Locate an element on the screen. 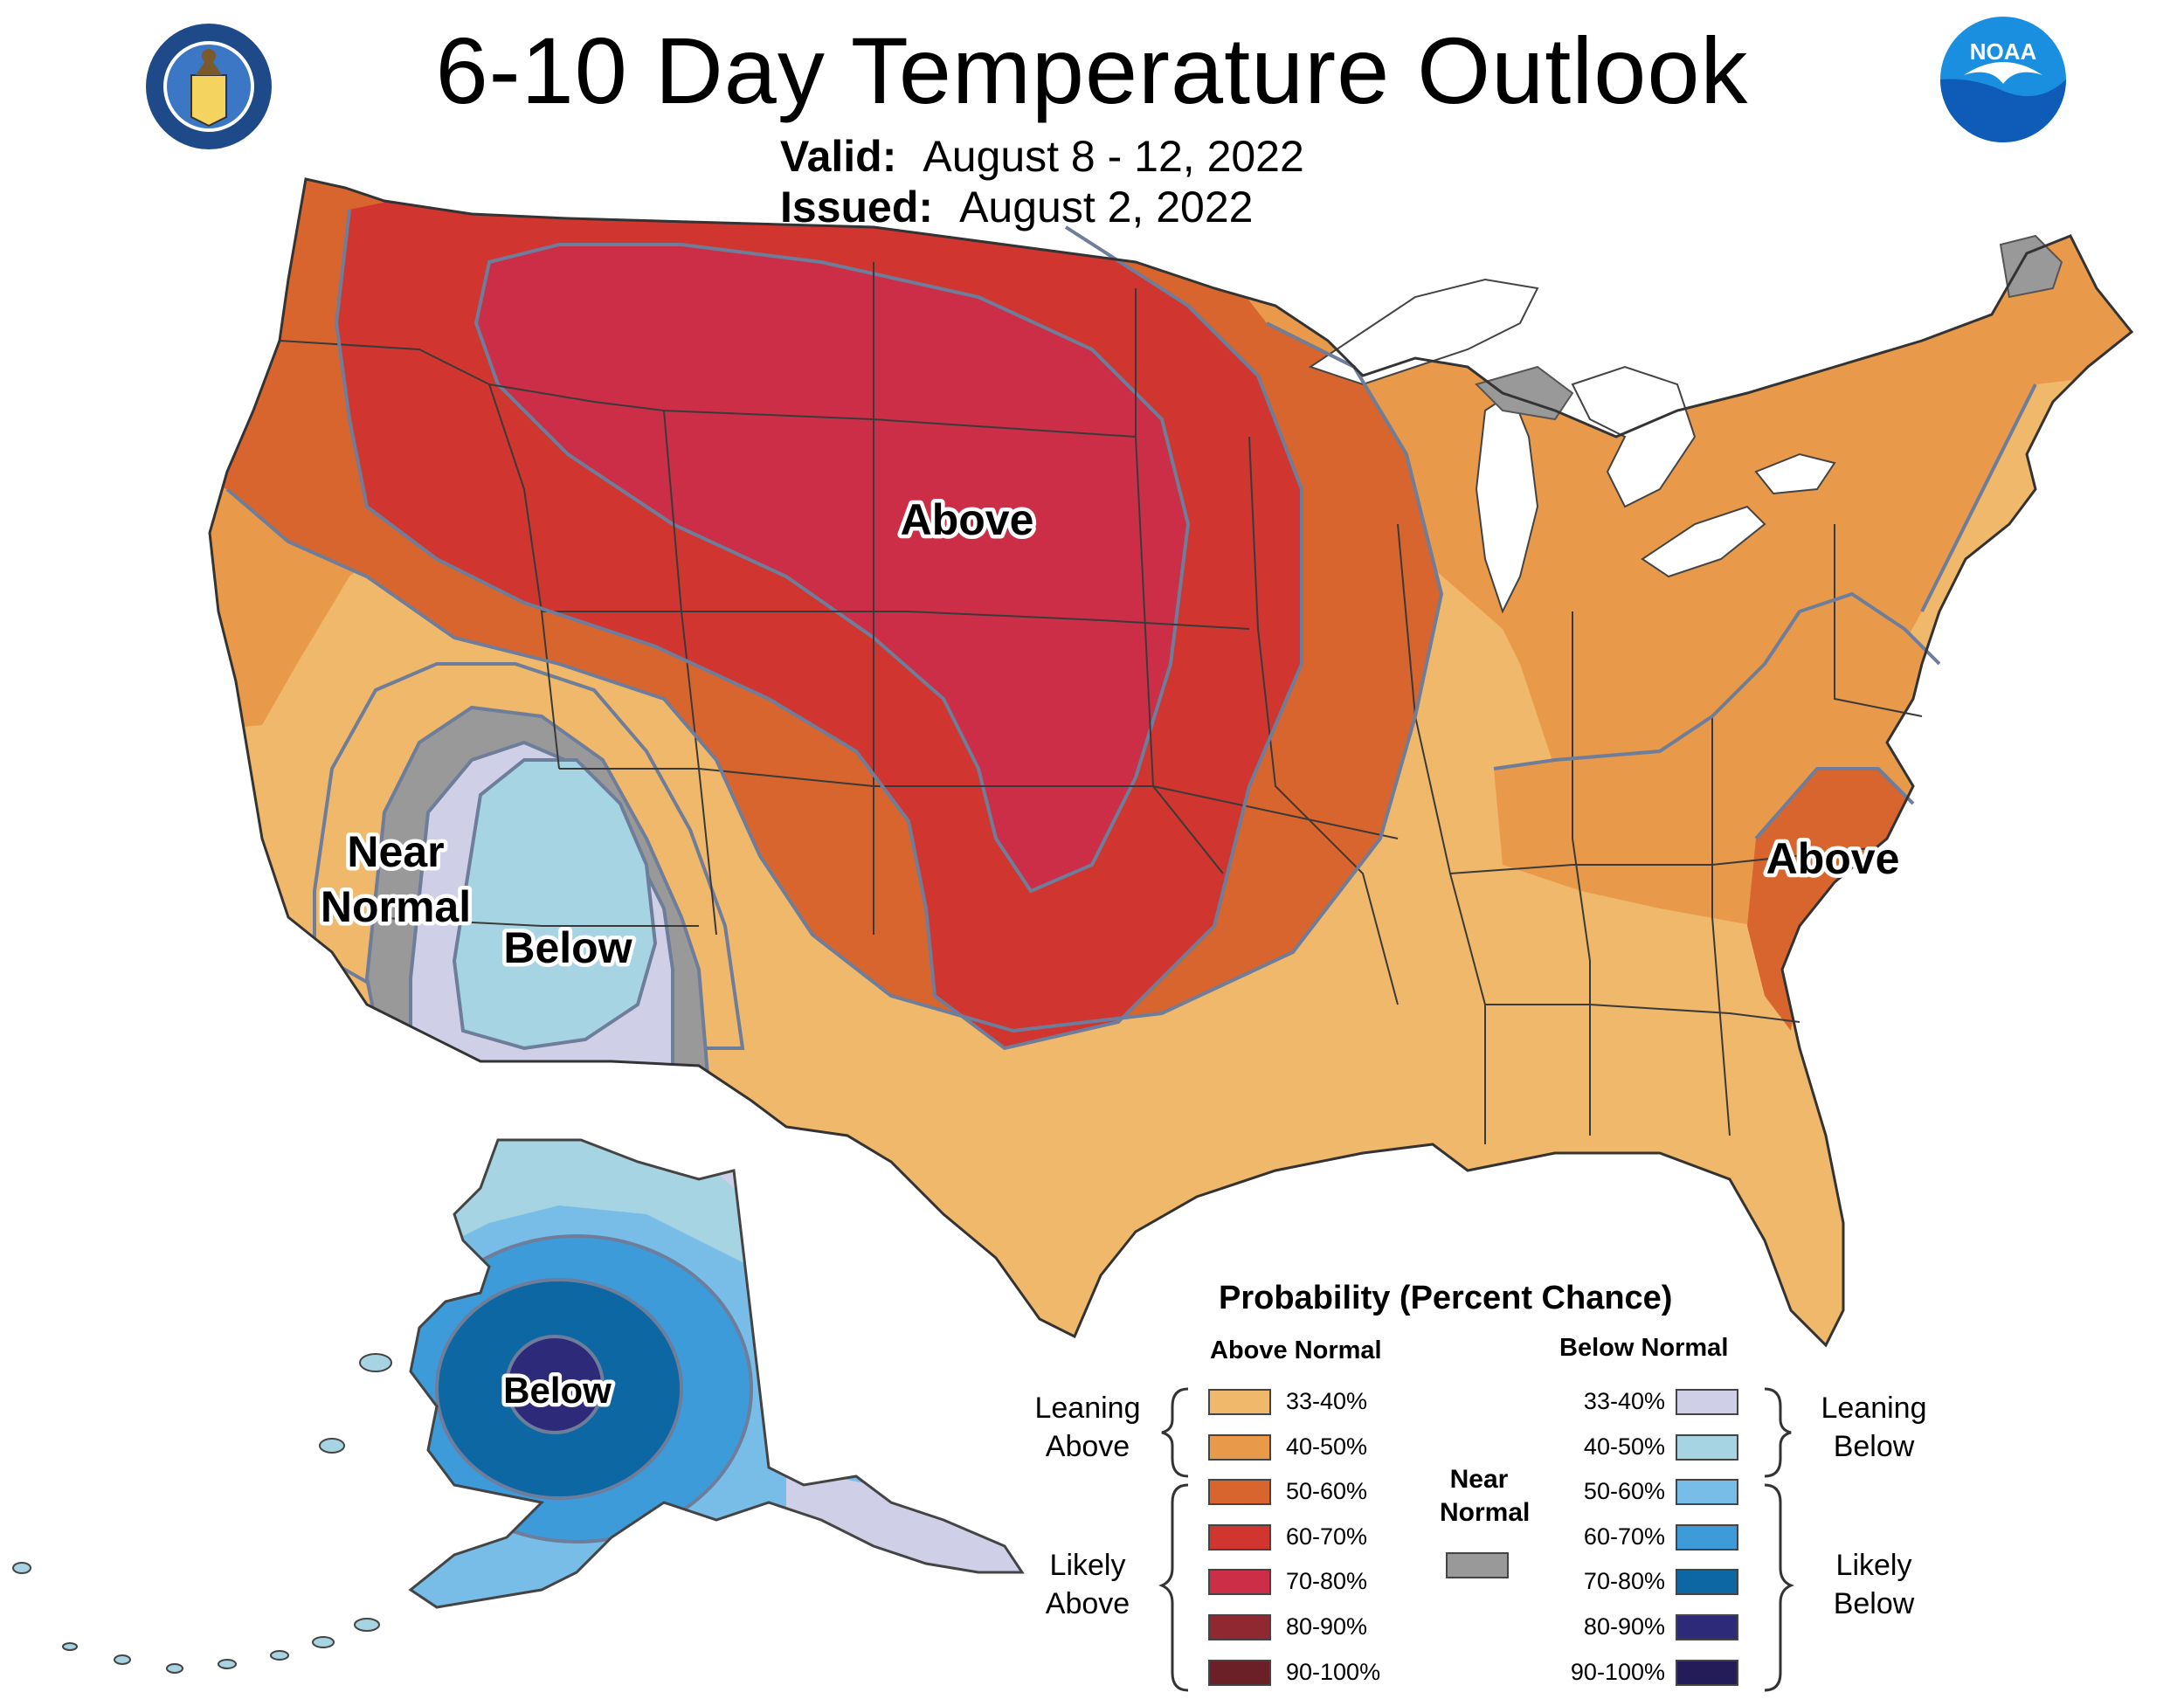 This screenshot has width=2184, height=1699. noaa-logo: NOAA is located at coordinates (2003, 79).